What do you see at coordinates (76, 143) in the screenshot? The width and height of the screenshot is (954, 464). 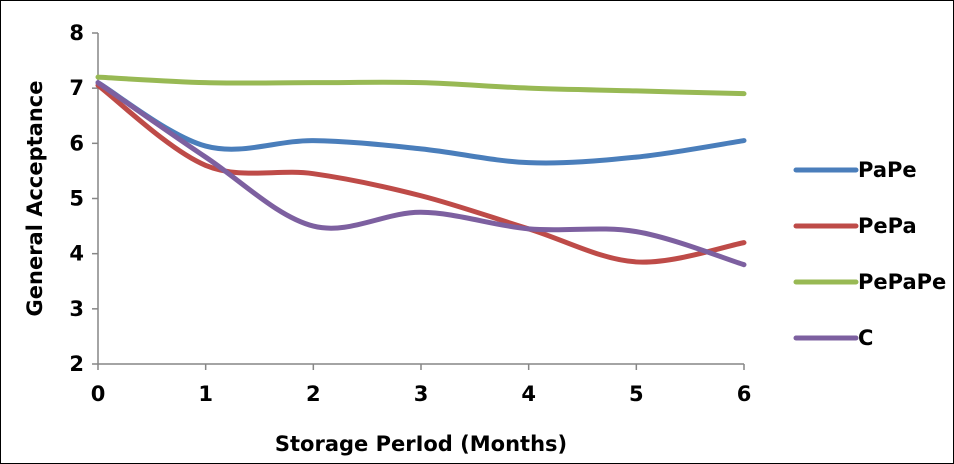 I see `y-tick-label: 6` at bounding box center [76, 143].